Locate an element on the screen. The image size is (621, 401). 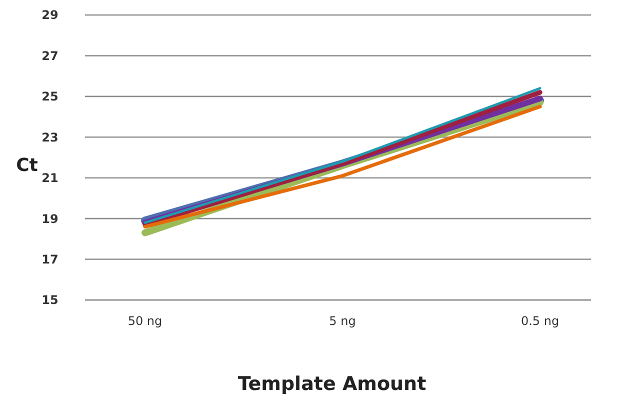
y-tick-label: 15 is located at coordinates (50, 300).